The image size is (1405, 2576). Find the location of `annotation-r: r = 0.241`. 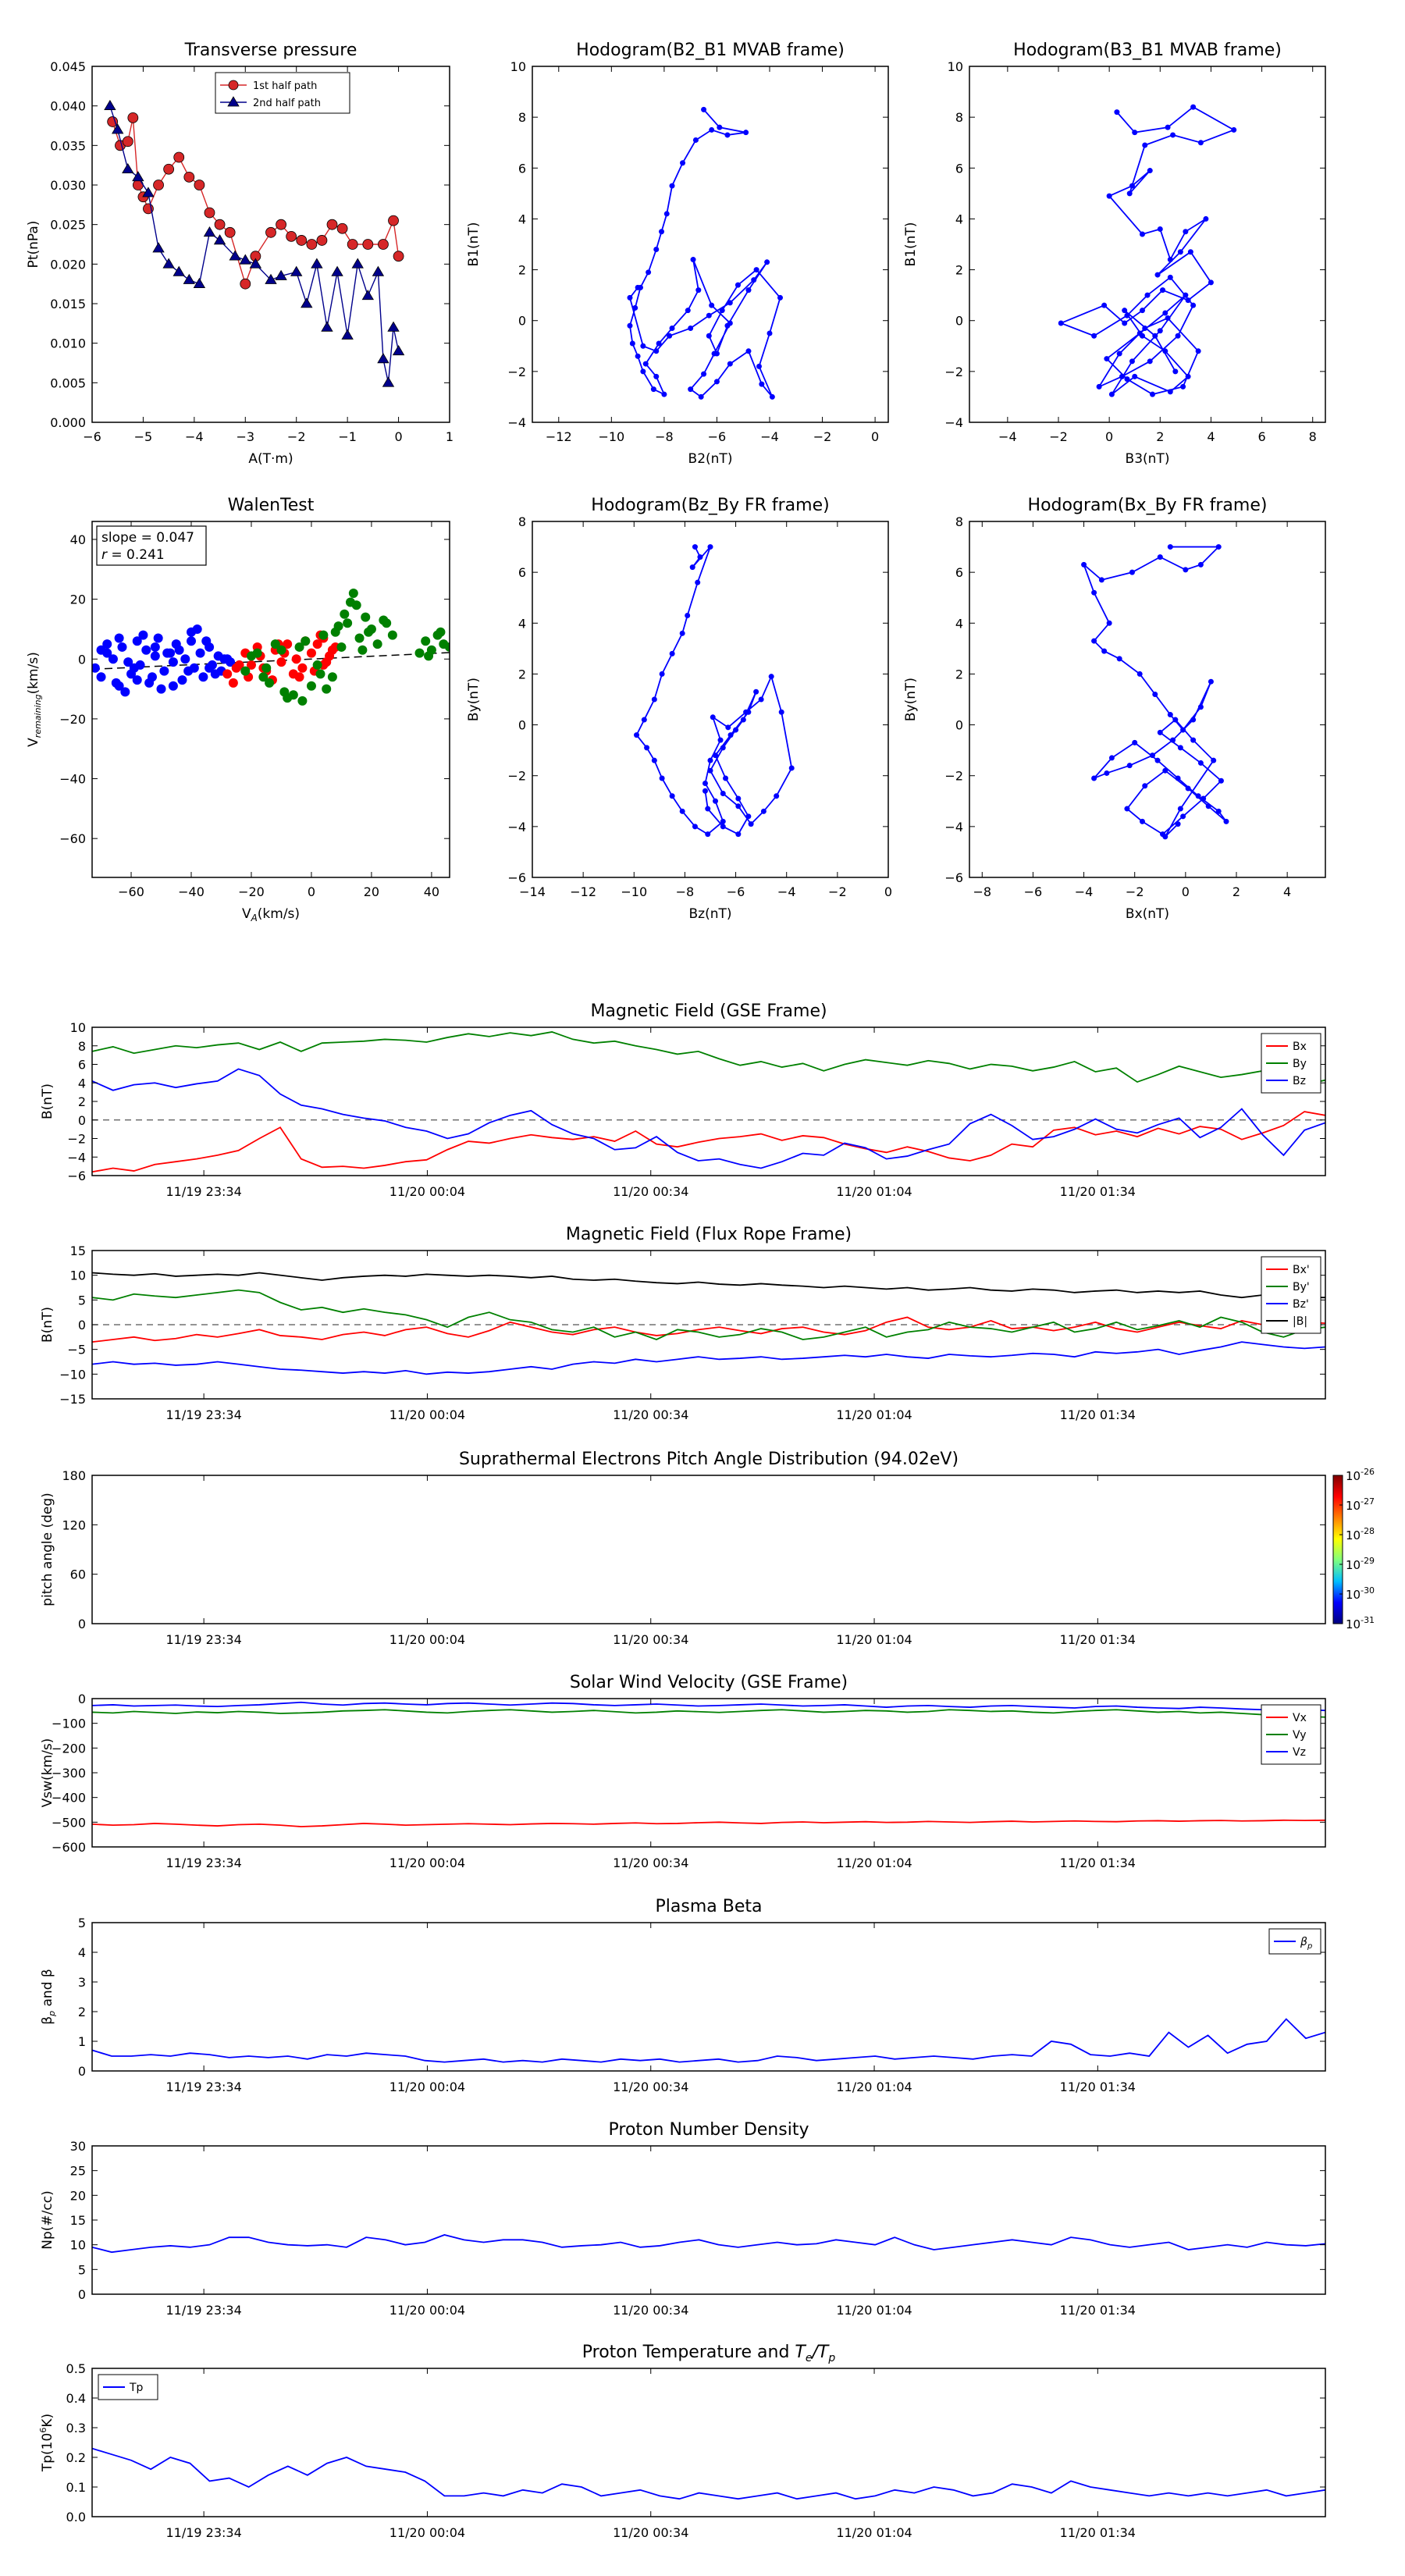

annotation-r: r = 0.241 is located at coordinates (133, 555).